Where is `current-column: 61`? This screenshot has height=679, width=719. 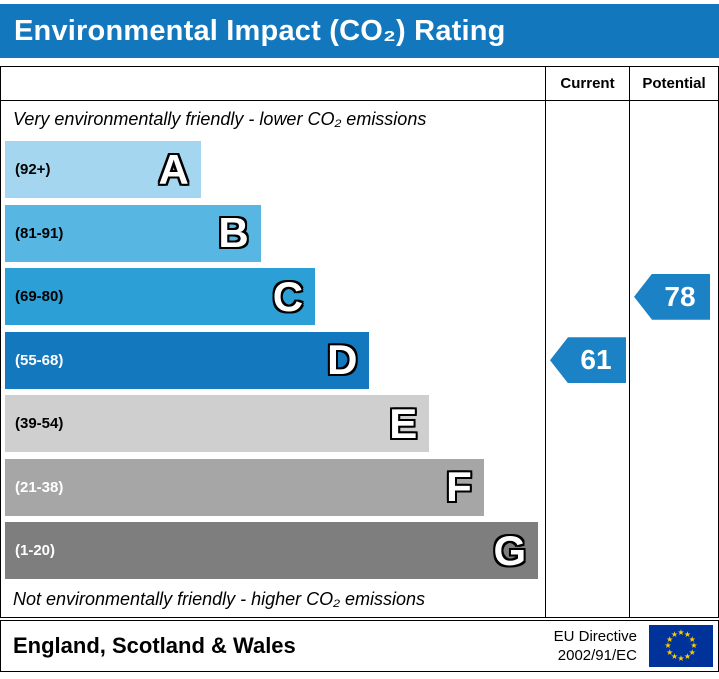 current-column: 61 is located at coordinates (588, 359).